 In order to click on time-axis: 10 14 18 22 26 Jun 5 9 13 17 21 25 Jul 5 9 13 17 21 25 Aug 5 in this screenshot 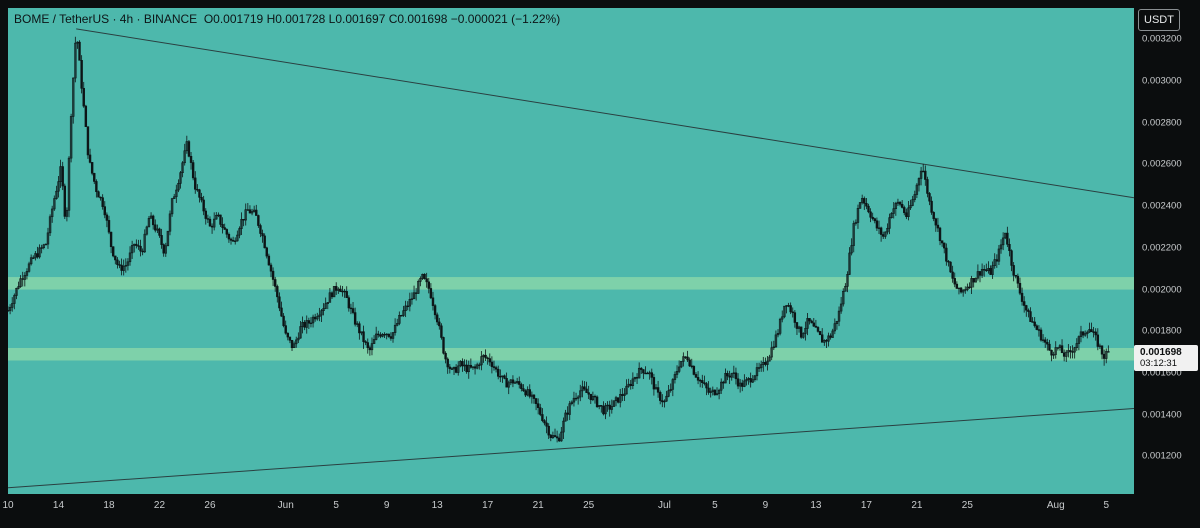, I will do `click(567, 511)`.